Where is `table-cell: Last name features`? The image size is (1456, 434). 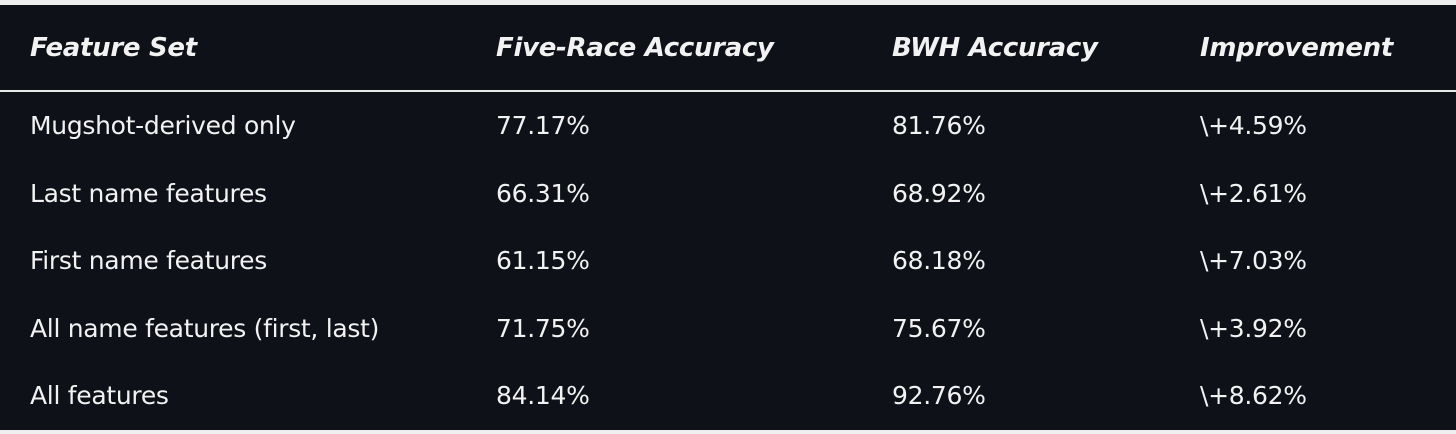 table-cell: Last name features is located at coordinates (148, 193).